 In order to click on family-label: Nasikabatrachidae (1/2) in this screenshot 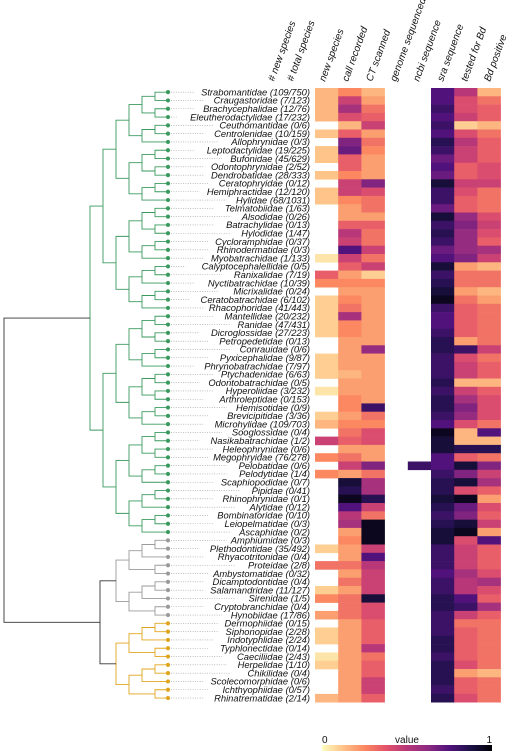, I will do `click(260, 440)`.